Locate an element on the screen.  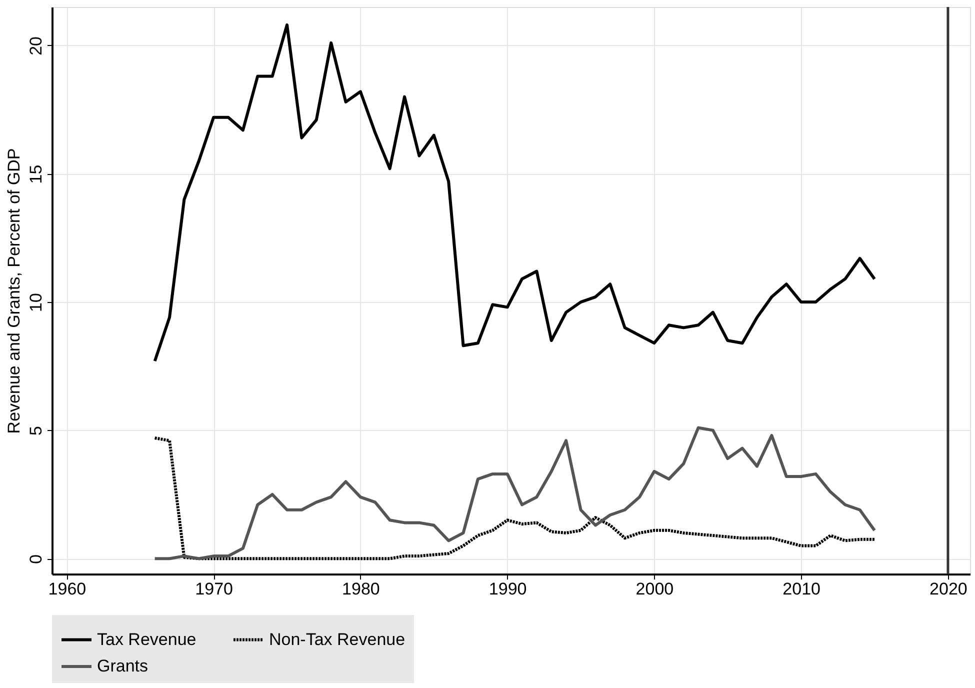
legend-label: Grants is located at coordinates (122, 666).